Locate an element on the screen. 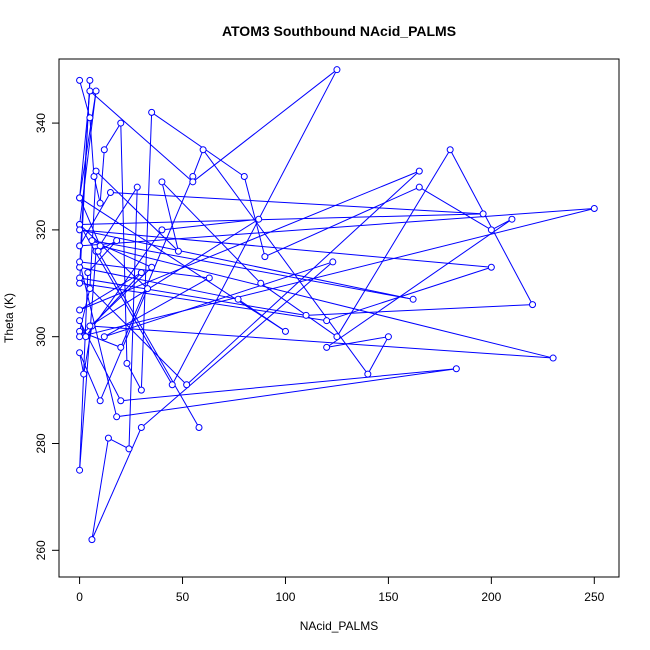 The height and width of the screenshot is (650, 650). y-tick-label: 280 is located at coordinates (41, 443).